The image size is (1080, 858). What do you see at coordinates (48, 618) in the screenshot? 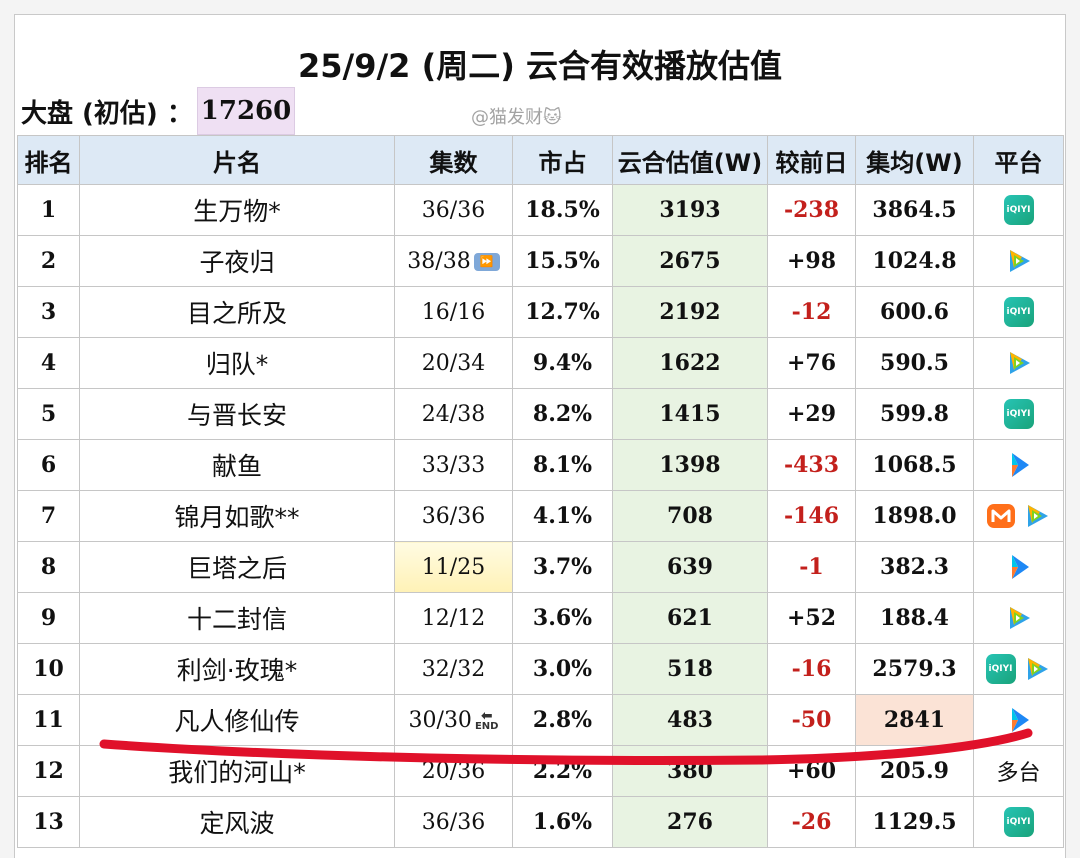
I see `rank-cell-text: 9` at bounding box center [48, 618].